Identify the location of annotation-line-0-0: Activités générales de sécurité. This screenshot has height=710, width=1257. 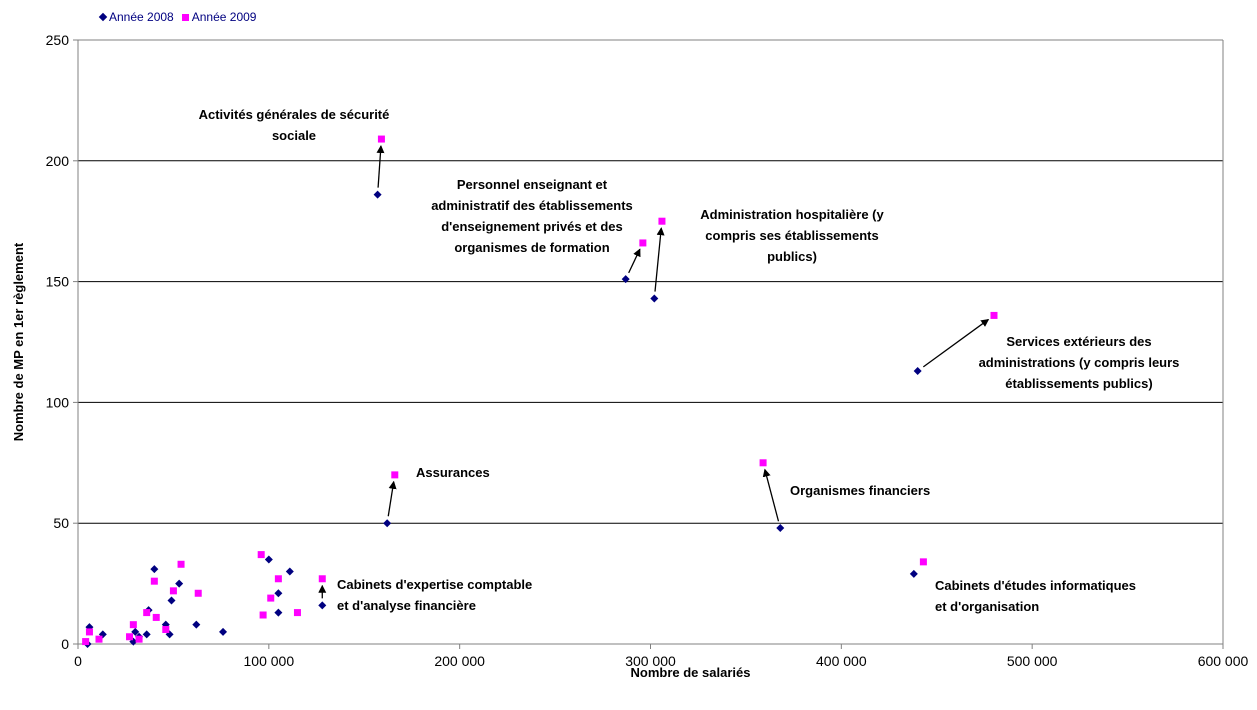
(294, 114).